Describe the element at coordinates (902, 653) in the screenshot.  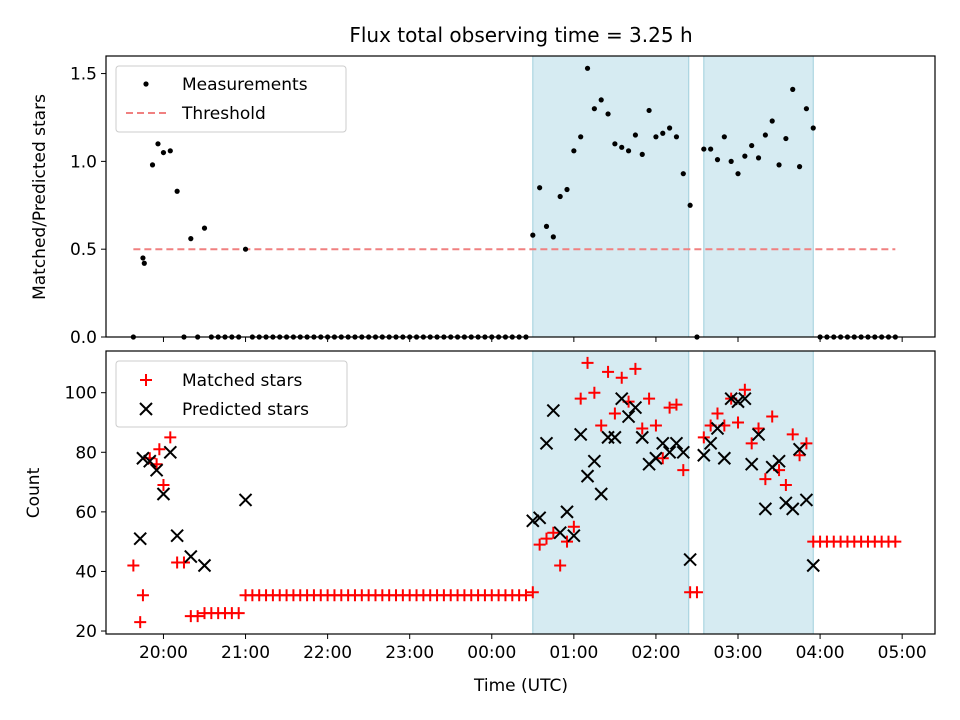
I see `x-tick-label: 05:00` at that location.